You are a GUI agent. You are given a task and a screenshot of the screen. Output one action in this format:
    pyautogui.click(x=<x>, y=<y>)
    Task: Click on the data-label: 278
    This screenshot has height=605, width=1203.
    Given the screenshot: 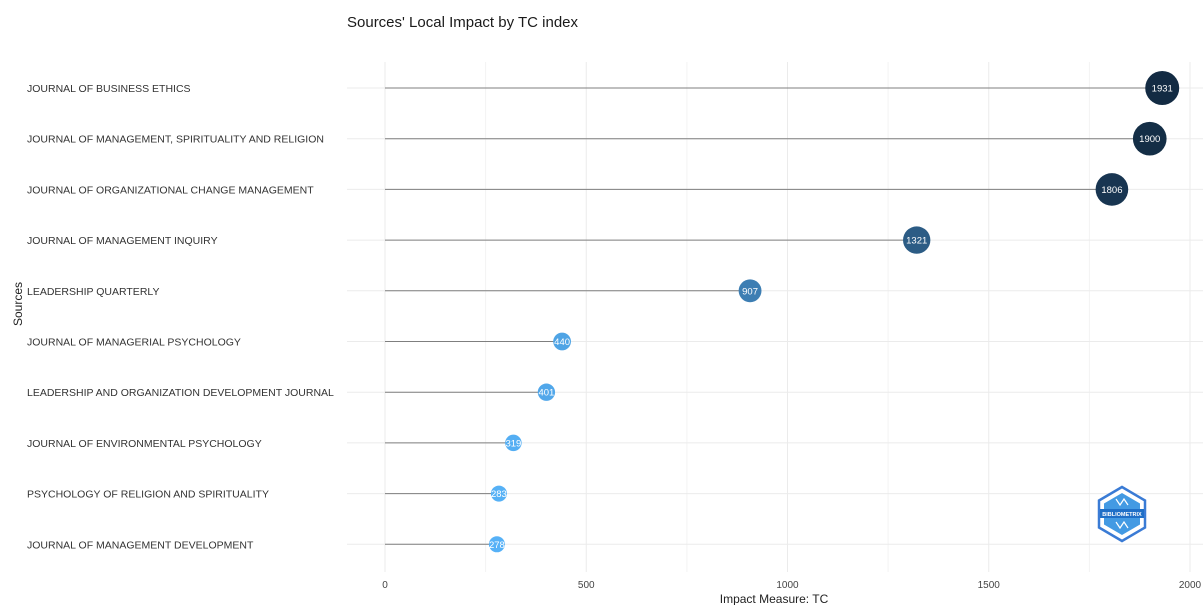 What is the action you would take?
    pyautogui.click(x=497, y=545)
    